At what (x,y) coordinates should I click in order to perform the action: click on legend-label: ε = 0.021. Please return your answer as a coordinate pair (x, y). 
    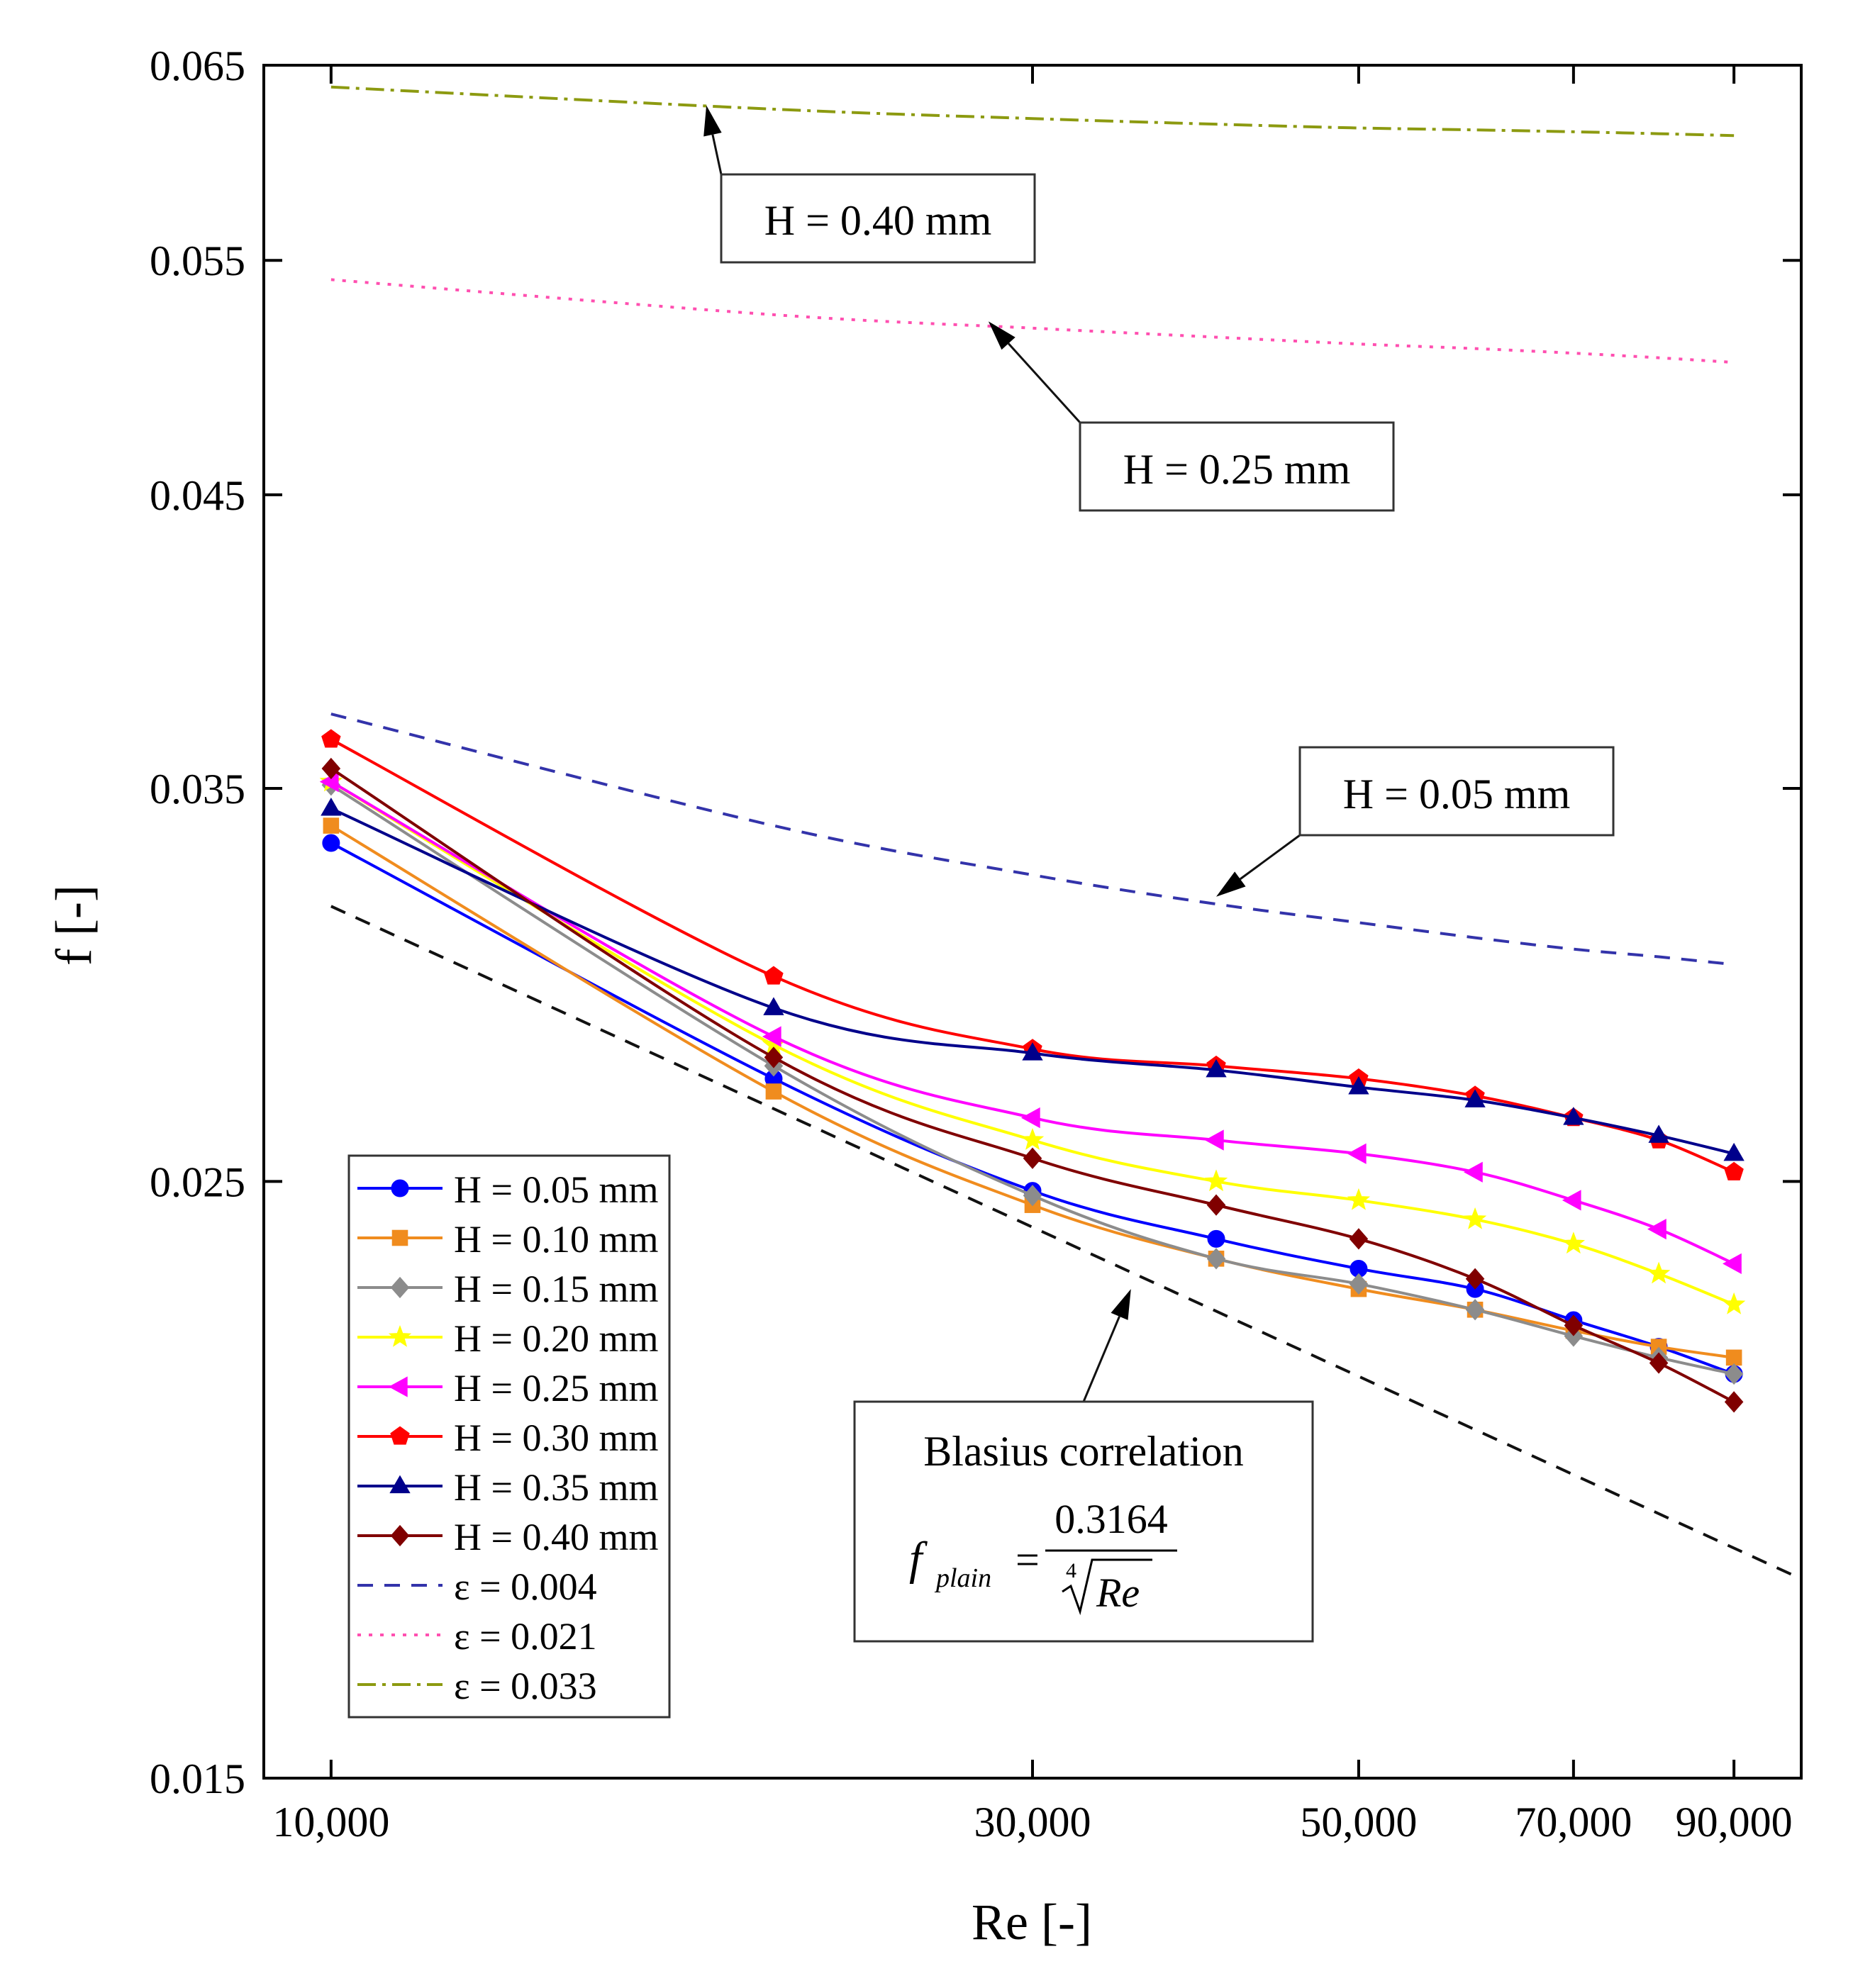
    Looking at the image, I should click on (525, 1636).